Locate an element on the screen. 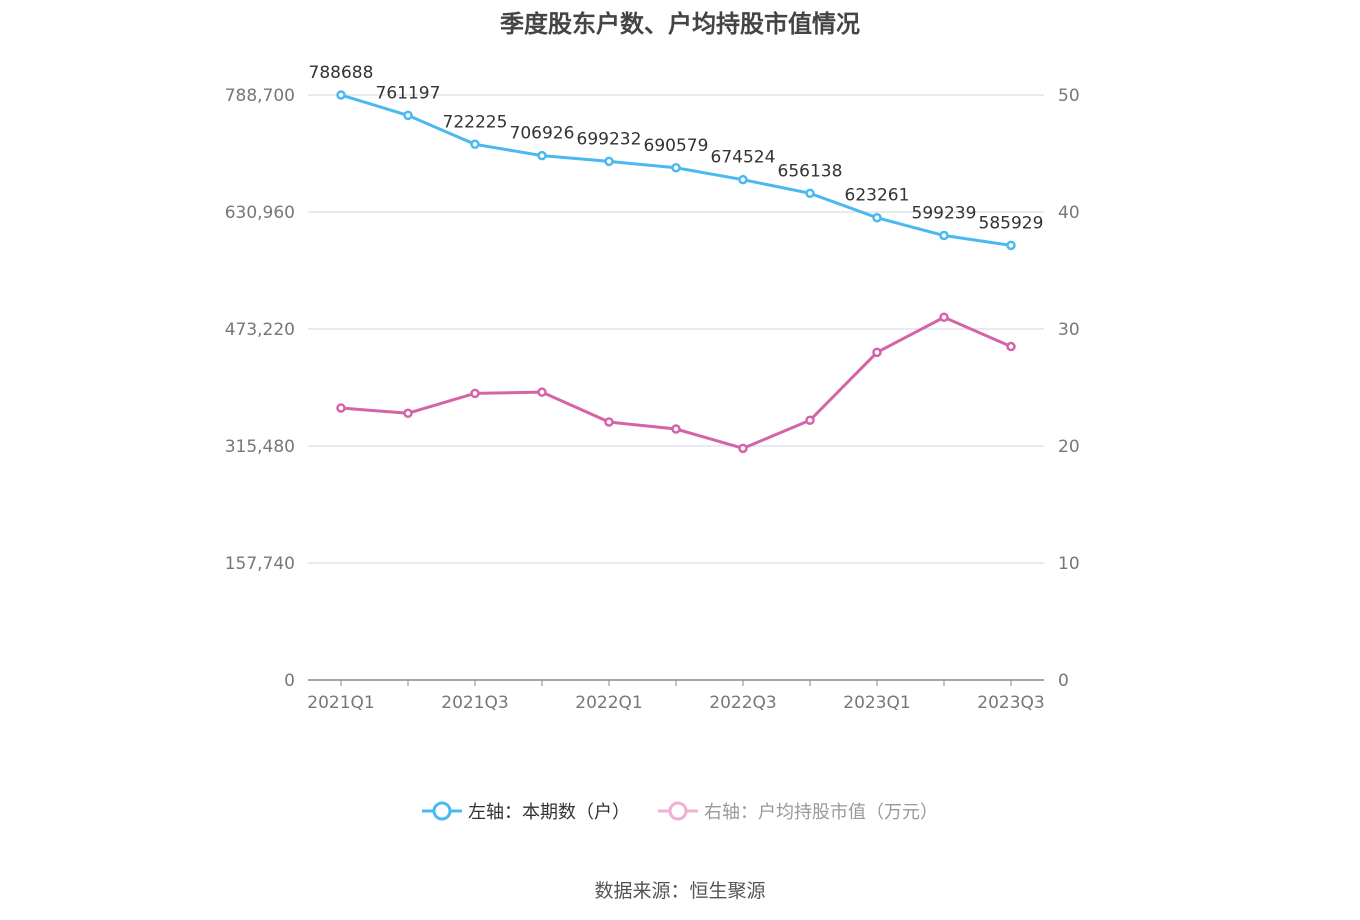  chart-title: 季度股东户数、户均持股市值情况 is located at coordinates (680, 24).